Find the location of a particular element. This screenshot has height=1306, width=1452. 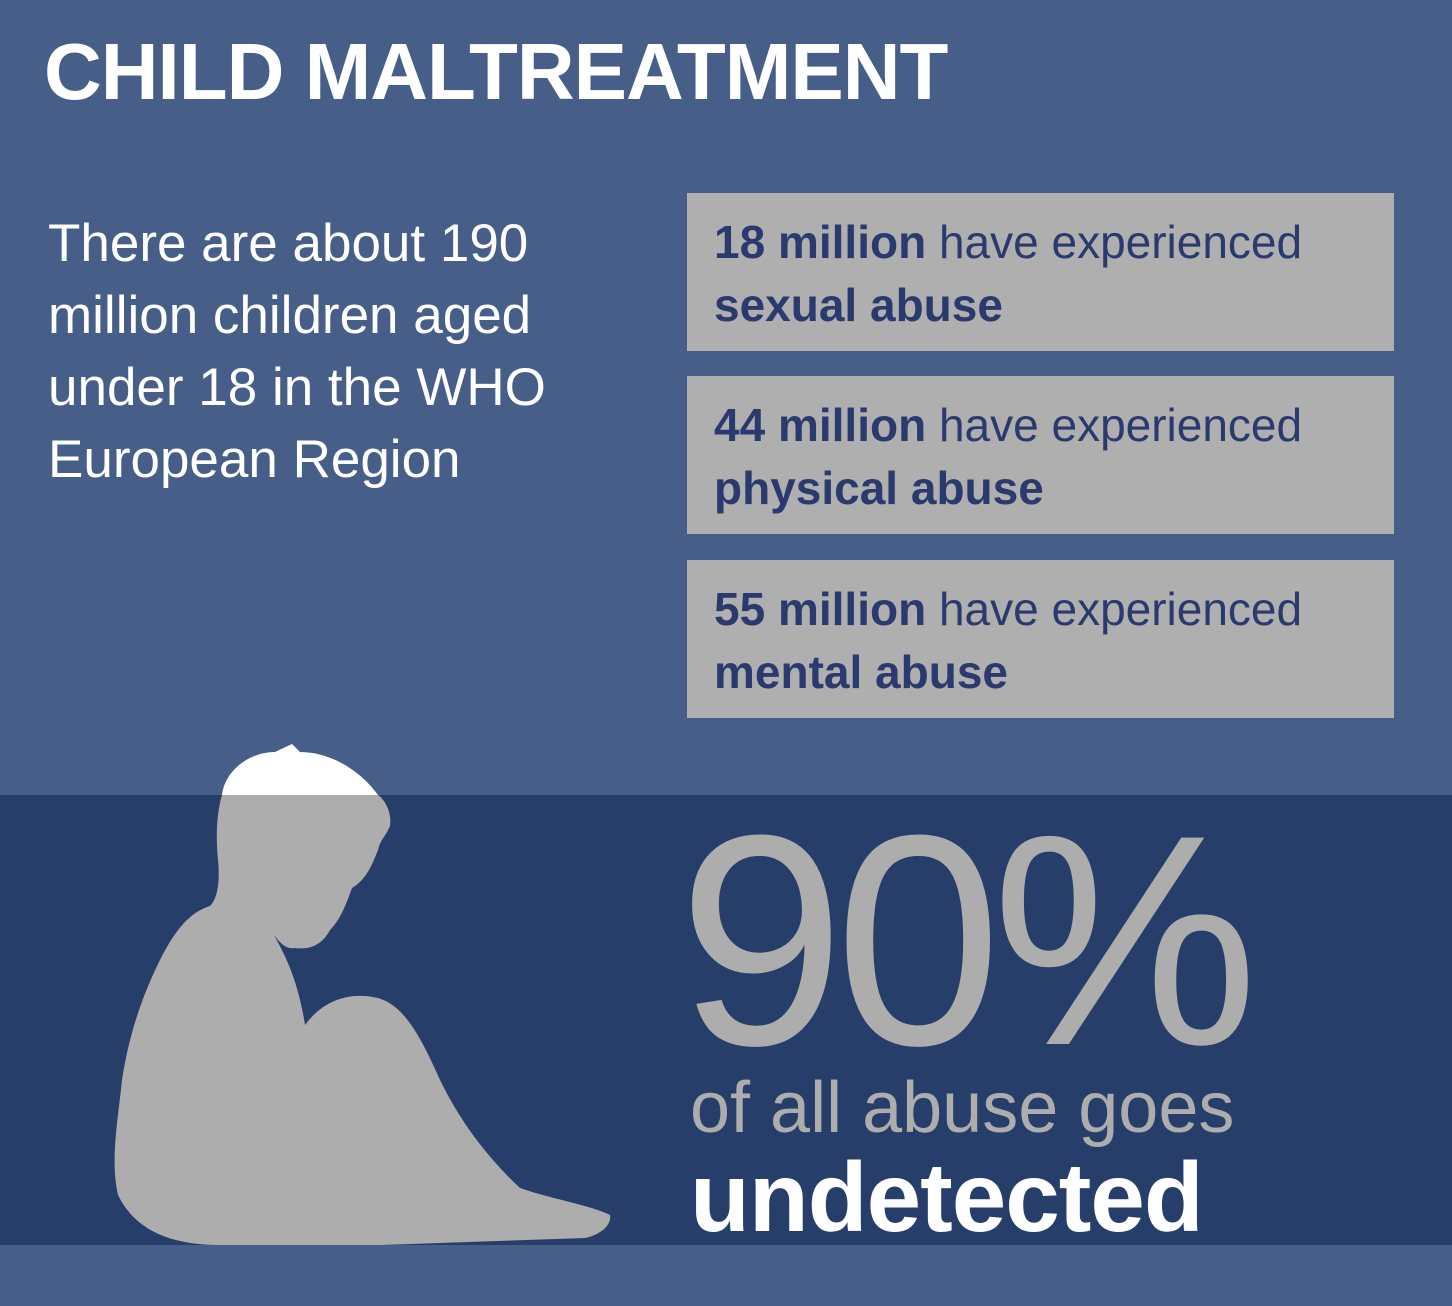

stat-line: 55 million have experienced is located at coordinates (1054, 609).